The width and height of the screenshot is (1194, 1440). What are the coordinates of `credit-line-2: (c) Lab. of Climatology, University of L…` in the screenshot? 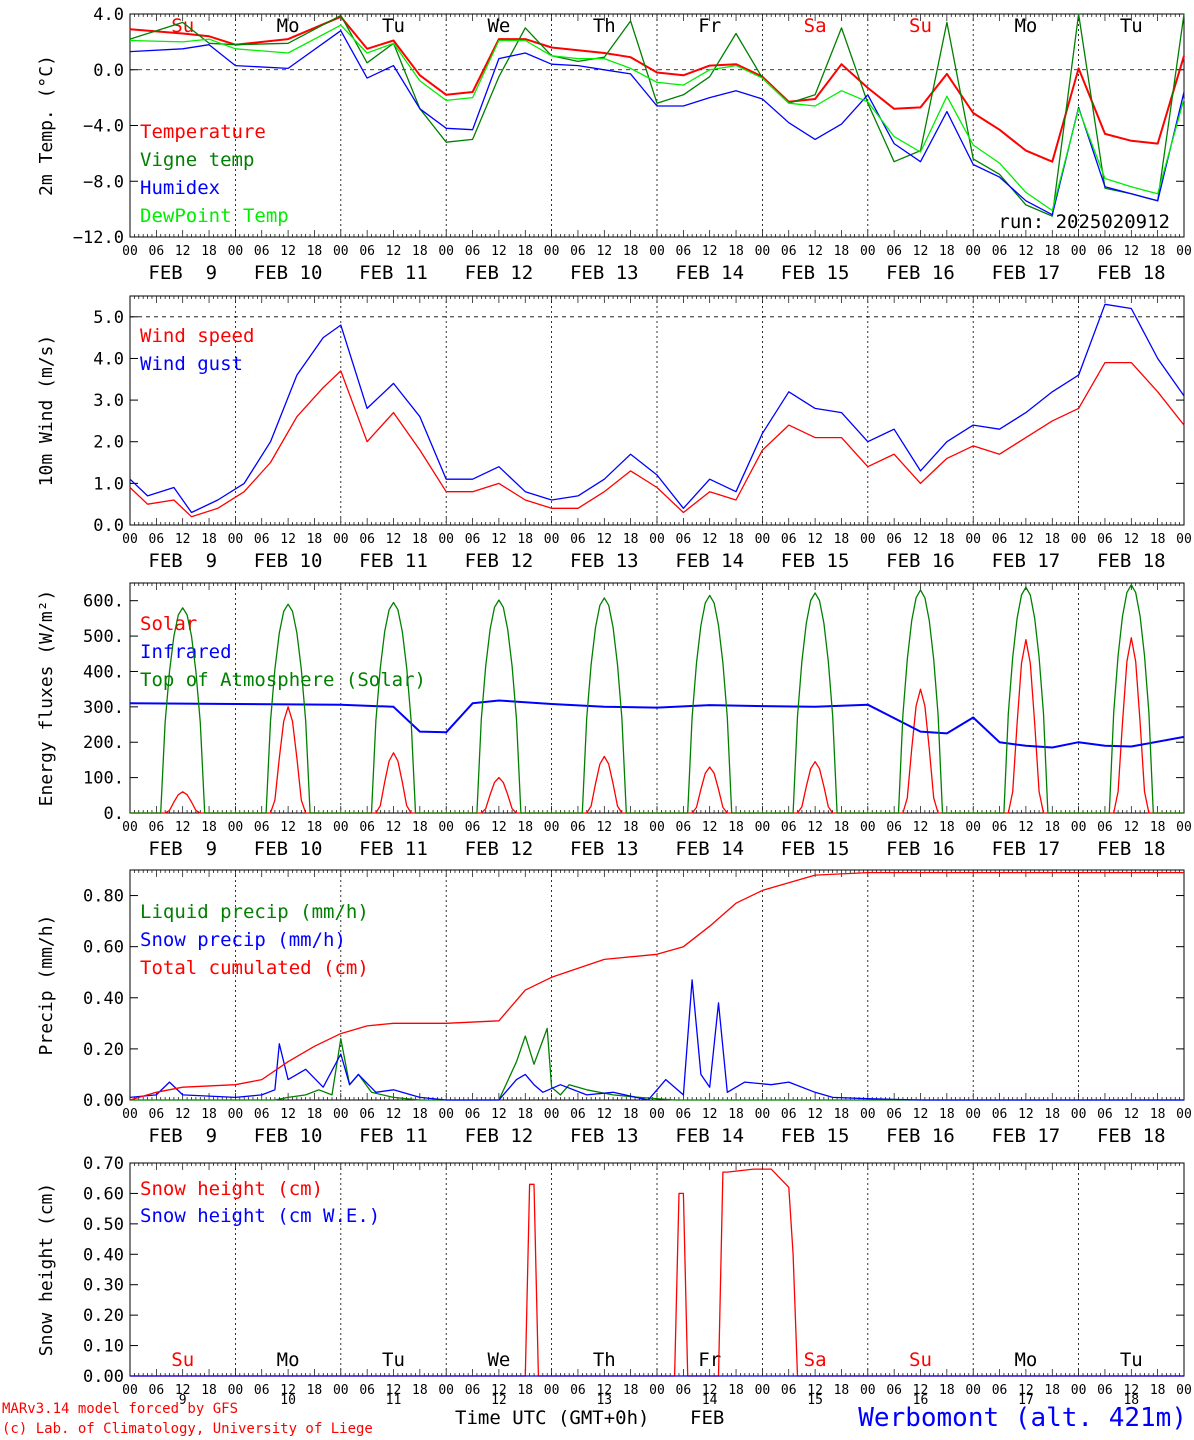 It's located at (187, 1429).